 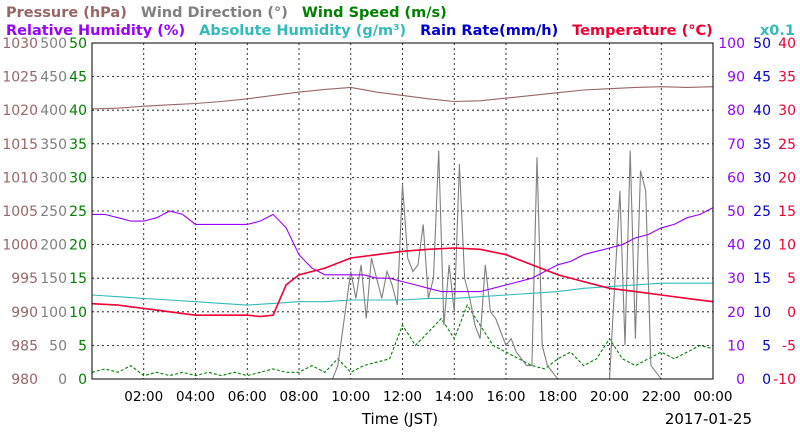 I want to click on y-tick-label-rain: 15, so click(x=762, y=279).